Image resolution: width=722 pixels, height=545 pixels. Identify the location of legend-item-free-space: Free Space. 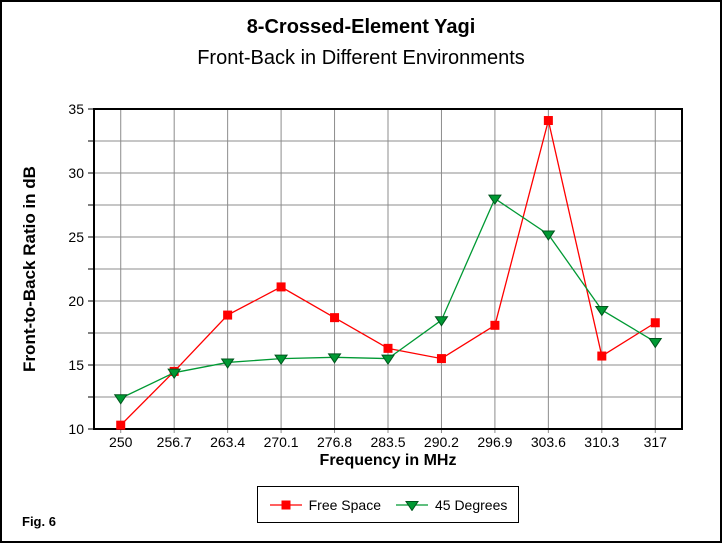
(325, 505).